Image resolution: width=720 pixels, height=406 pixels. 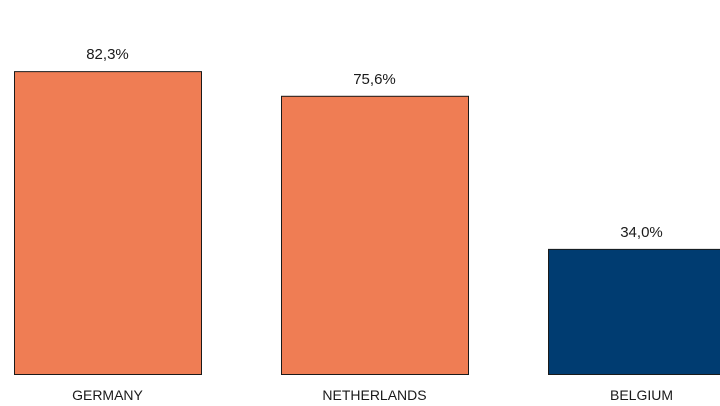 I want to click on category-label-netherlands: NETHERLANDS, so click(x=374, y=395).